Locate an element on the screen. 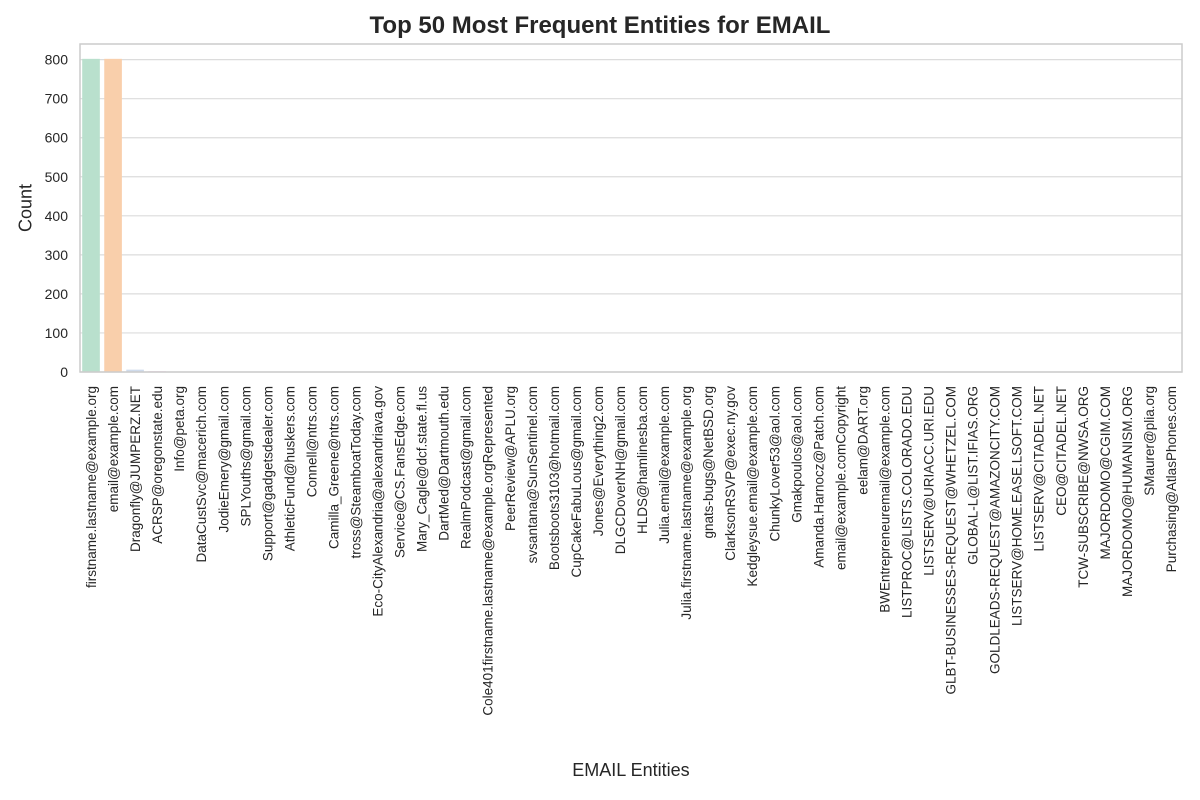 The height and width of the screenshot is (800, 1200). y-tick-label: 400 is located at coordinates (57, 216).